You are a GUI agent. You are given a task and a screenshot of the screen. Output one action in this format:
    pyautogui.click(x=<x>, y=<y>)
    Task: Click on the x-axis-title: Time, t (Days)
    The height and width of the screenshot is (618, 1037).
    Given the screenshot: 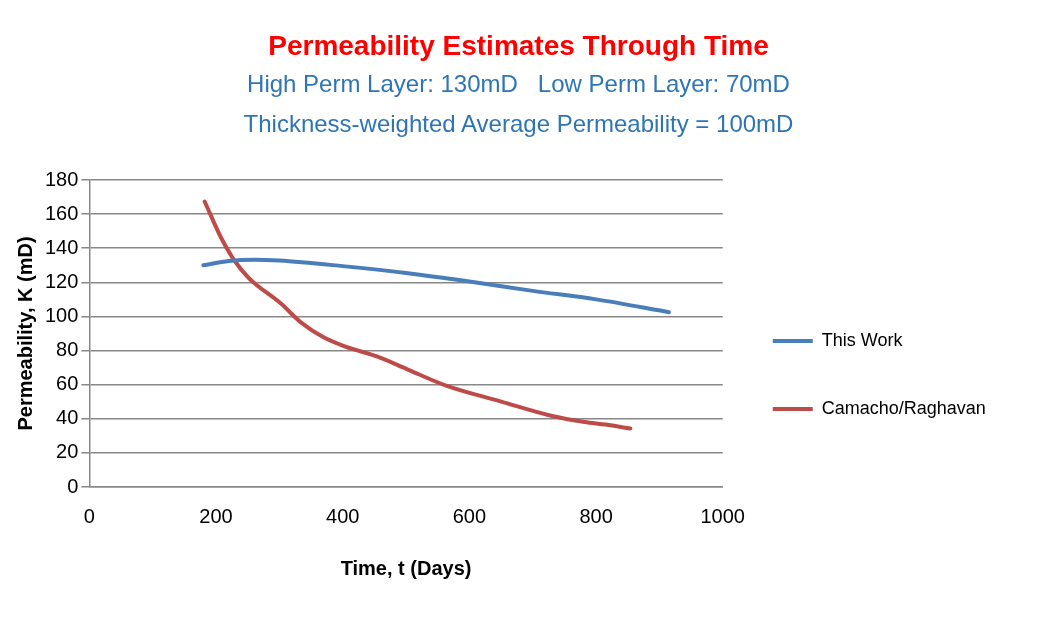 What is the action you would take?
    pyautogui.click(x=406, y=567)
    